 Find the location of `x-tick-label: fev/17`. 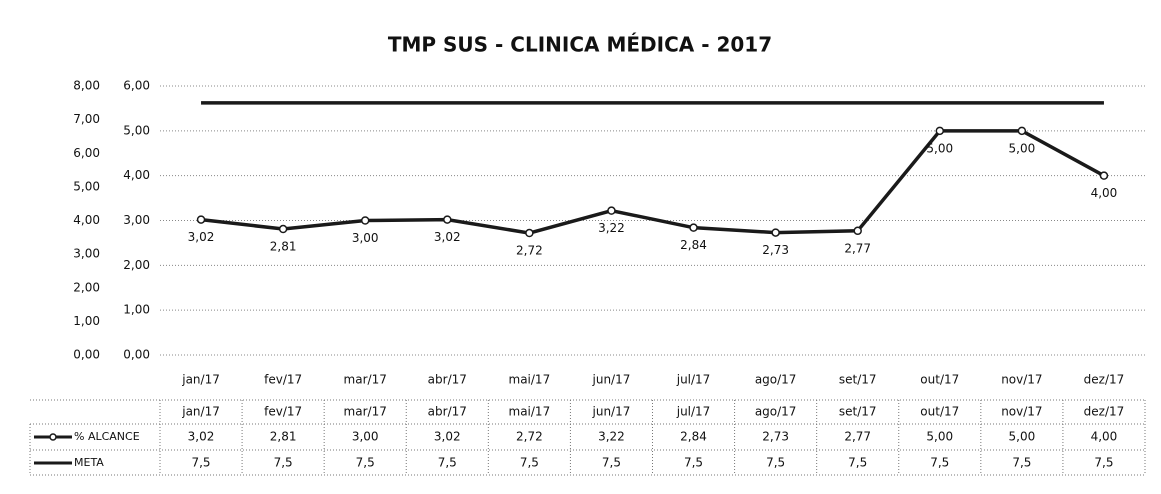

x-tick-label: fev/17 is located at coordinates (283, 380).